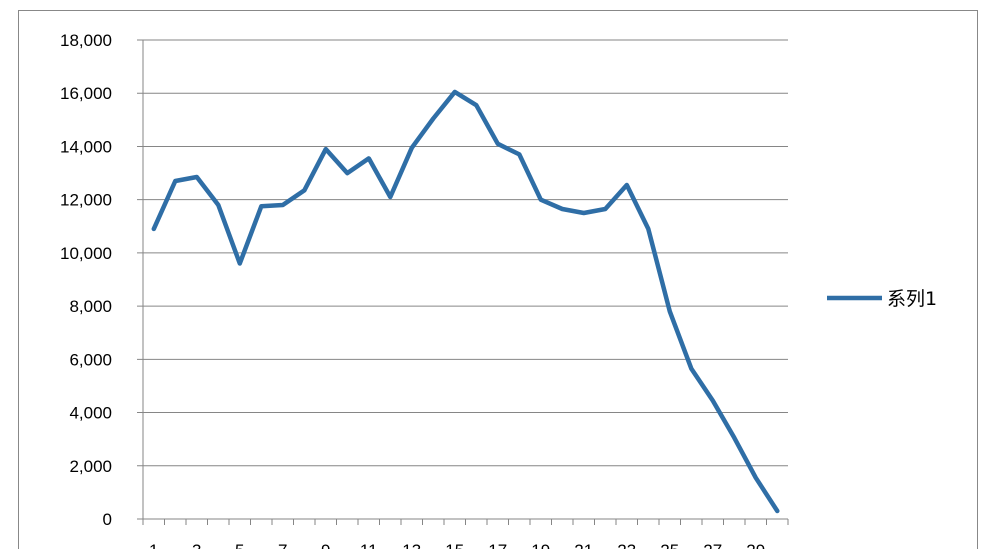 The height and width of the screenshot is (549, 1000). Describe the element at coordinates (497, 545) in the screenshot. I see `x-tick-label: 17` at that location.